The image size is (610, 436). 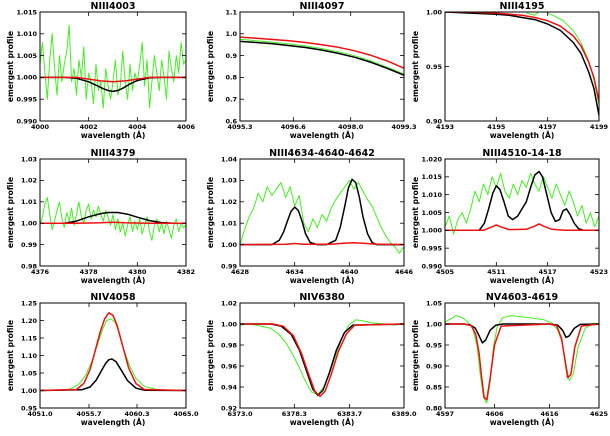 What do you see at coordinates (113, 153) in the screenshot?
I see `chart-title: NIII4379` at bounding box center [113, 153].